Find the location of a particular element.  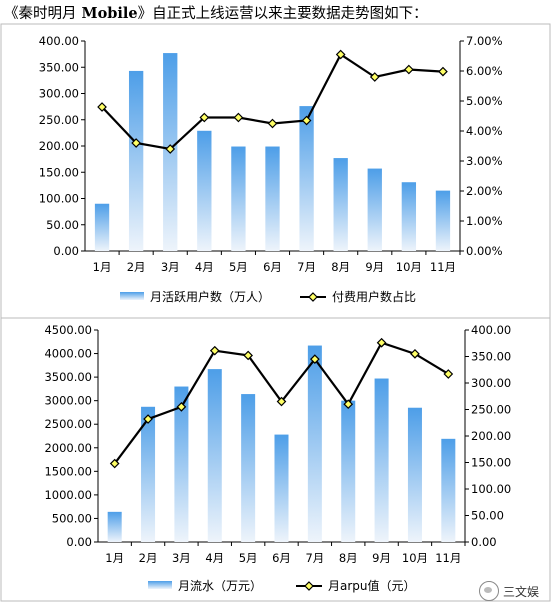

right-tick-label: 200.00 is located at coordinates (491, 436).